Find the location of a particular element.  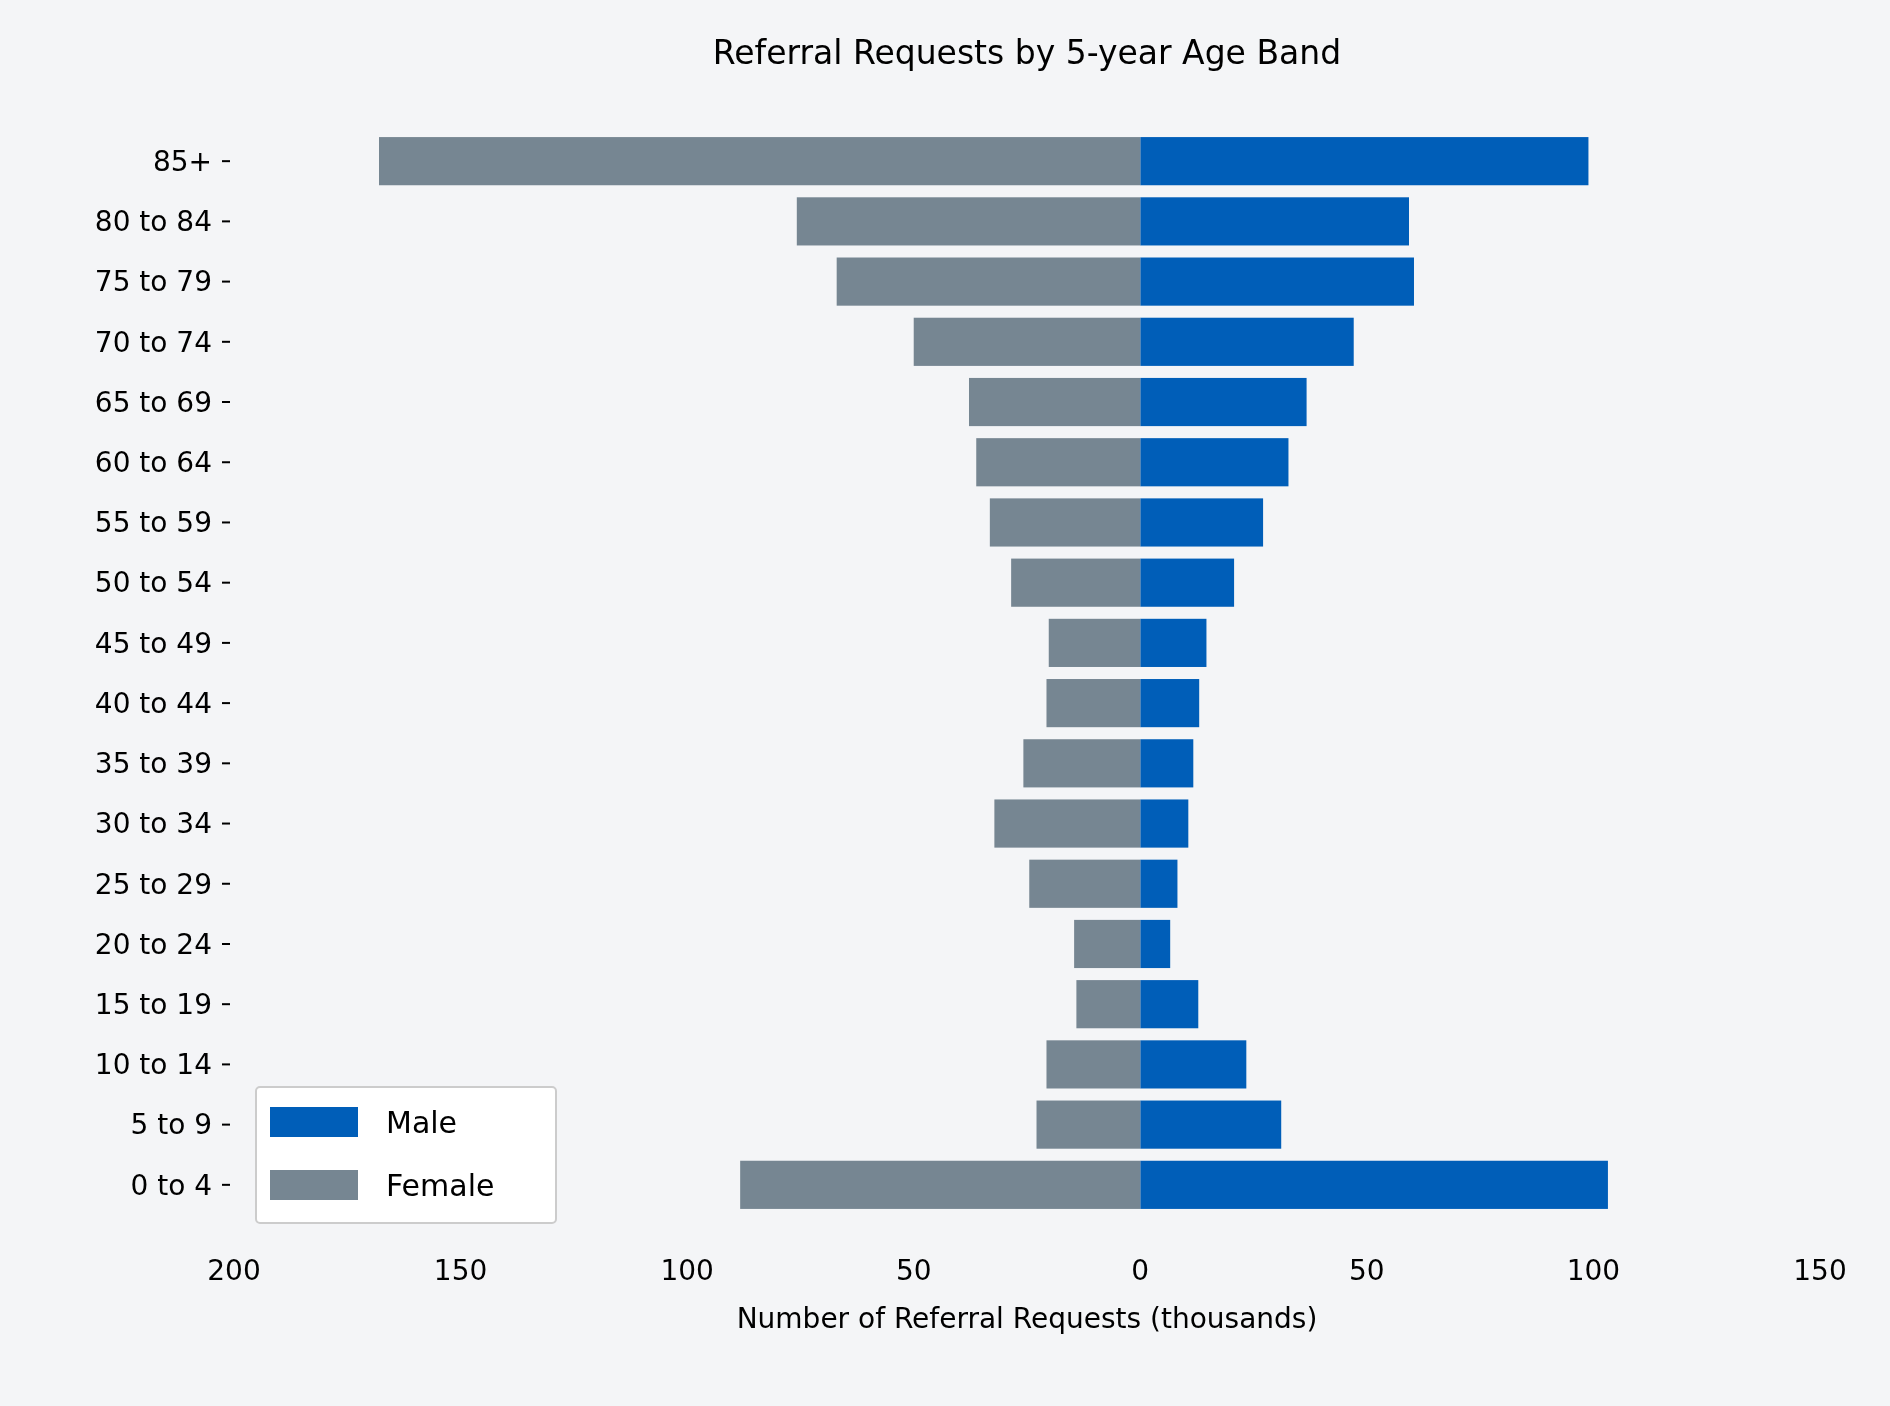

chart-title: Referral Requests by 5-year Age Band is located at coordinates (1027, 52).